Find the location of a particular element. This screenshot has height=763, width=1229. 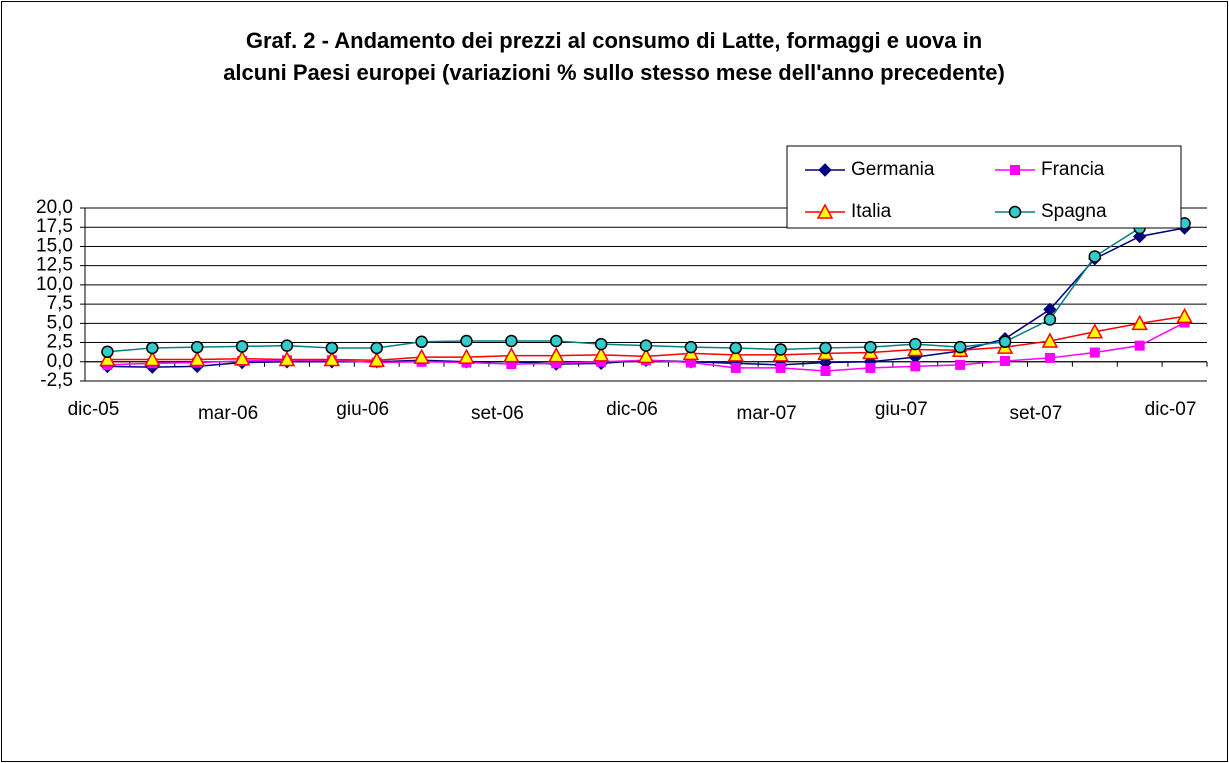

y-tick-label: 20,0 is located at coordinates (54, 207).